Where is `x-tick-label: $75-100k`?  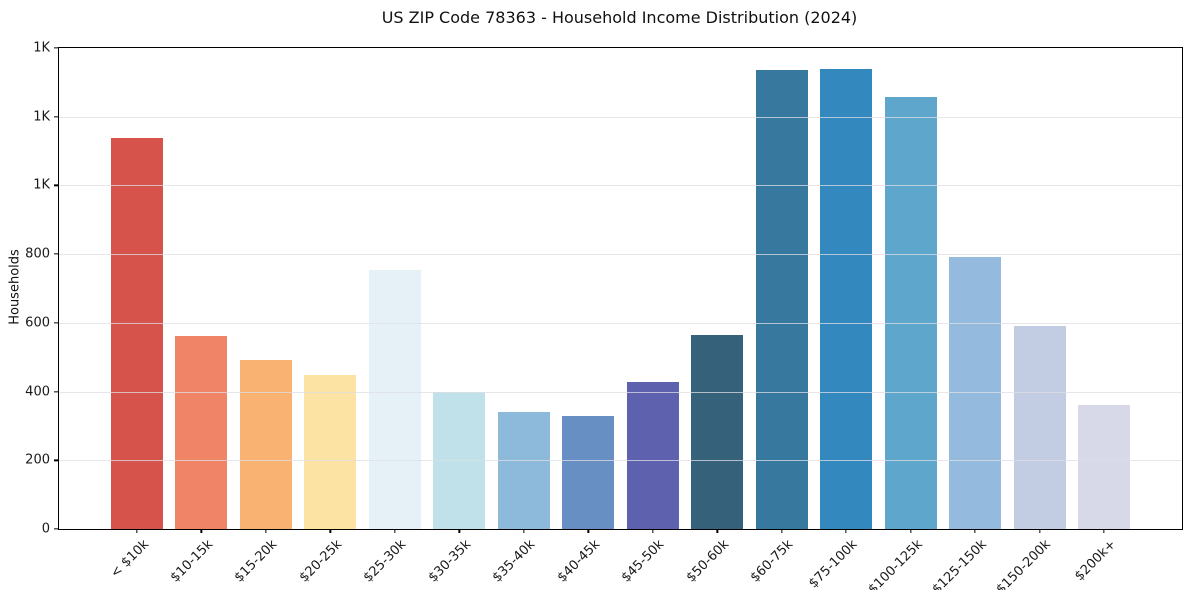
x-tick-label: $75-100k is located at coordinates (833, 563).